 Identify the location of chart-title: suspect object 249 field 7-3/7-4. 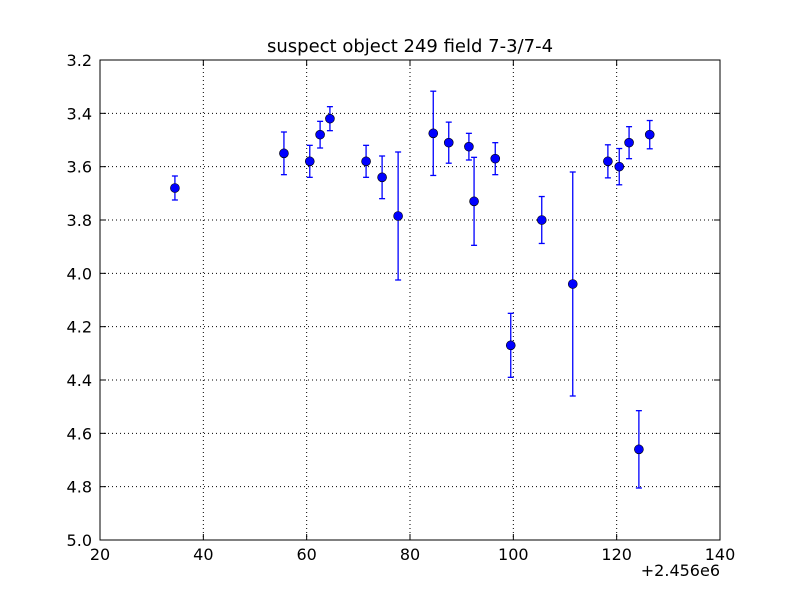
(410, 46).